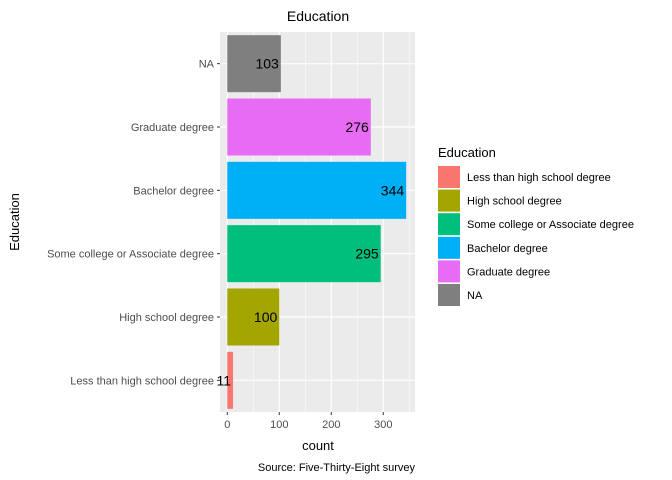 The width and height of the screenshot is (672, 480). What do you see at coordinates (279, 425) in the screenshot?
I see `x-tick-label: 100` at bounding box center [279, 425].